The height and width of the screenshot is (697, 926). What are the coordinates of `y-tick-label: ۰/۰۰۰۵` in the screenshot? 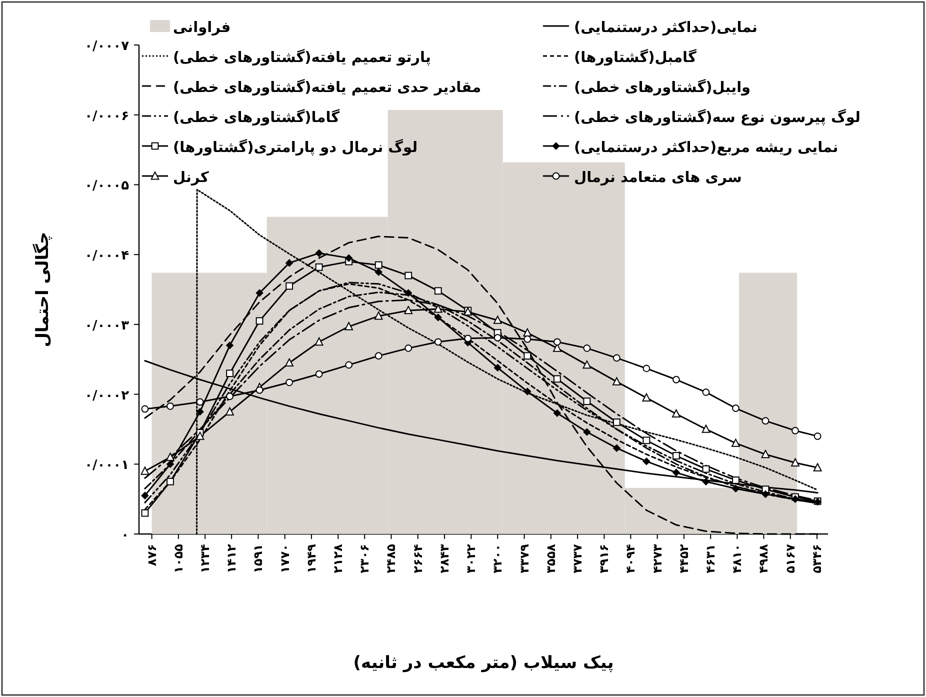 It's located at (107, 186).